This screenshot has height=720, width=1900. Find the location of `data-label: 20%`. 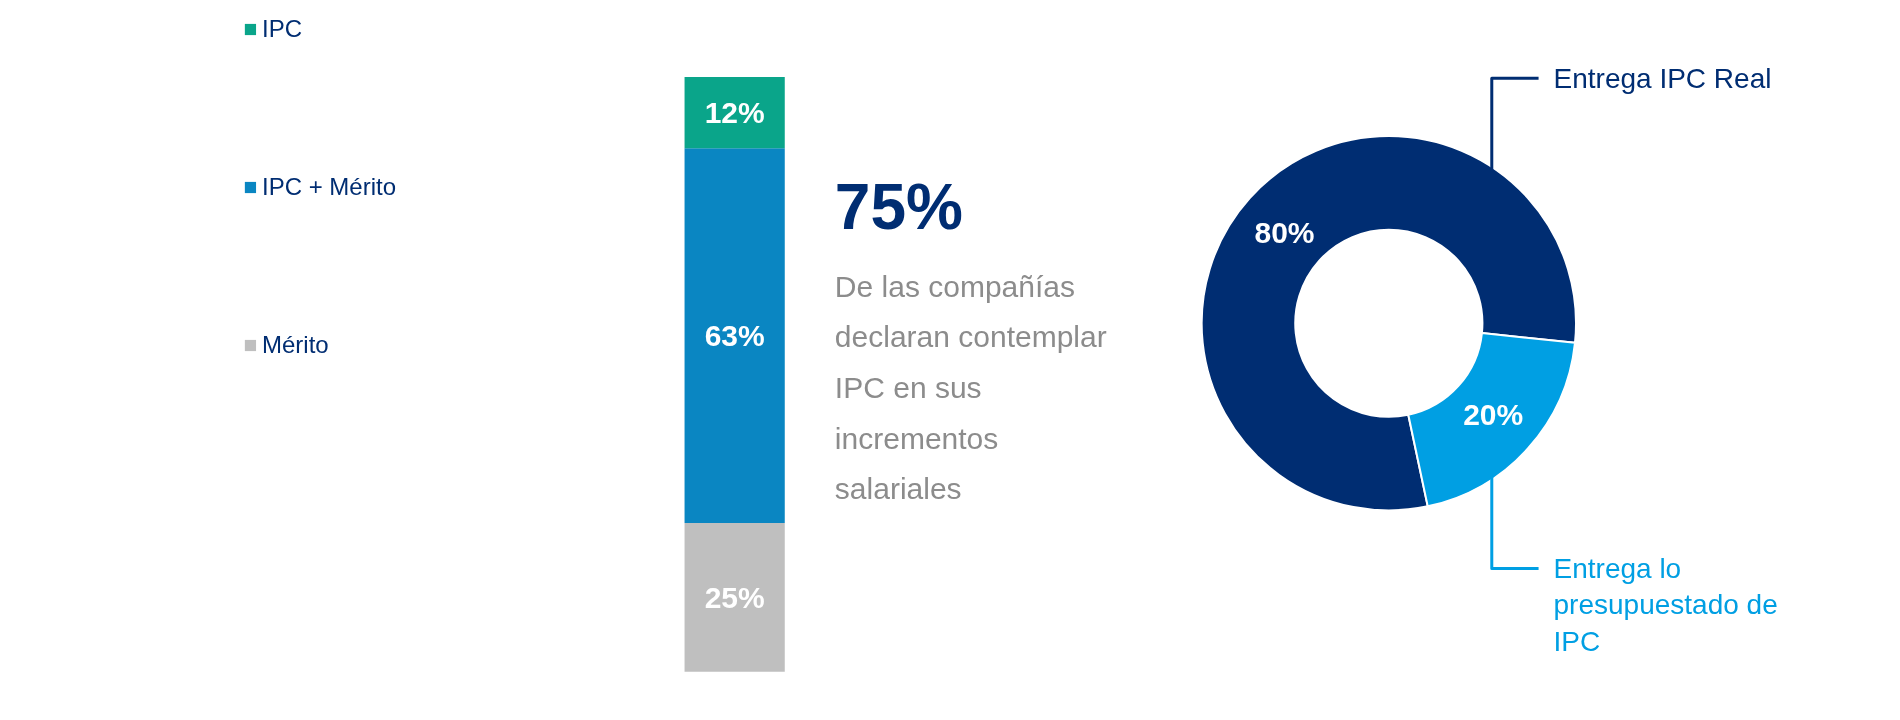

data-label: 20% is located at coordinates (1493, 414).